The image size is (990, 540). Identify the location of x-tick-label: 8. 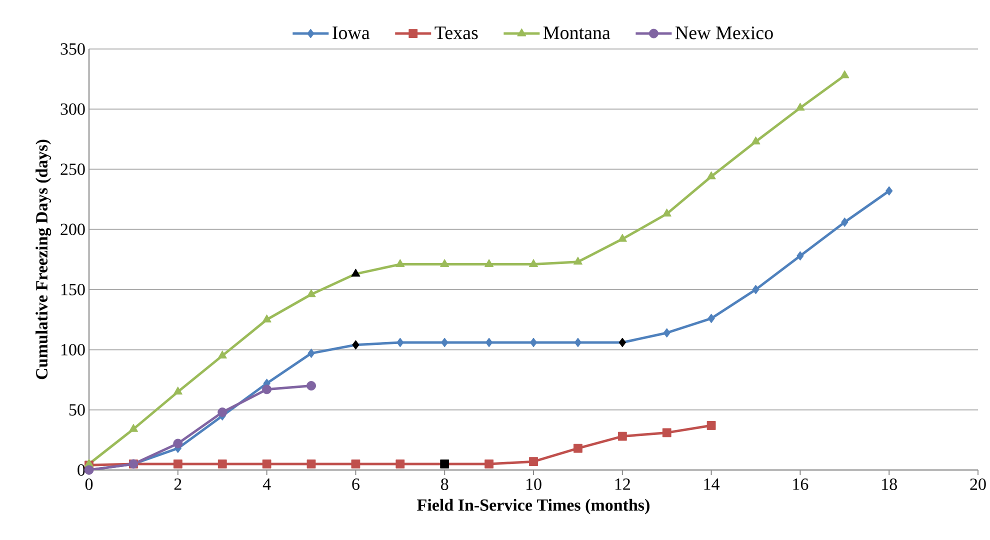
(444, 484).